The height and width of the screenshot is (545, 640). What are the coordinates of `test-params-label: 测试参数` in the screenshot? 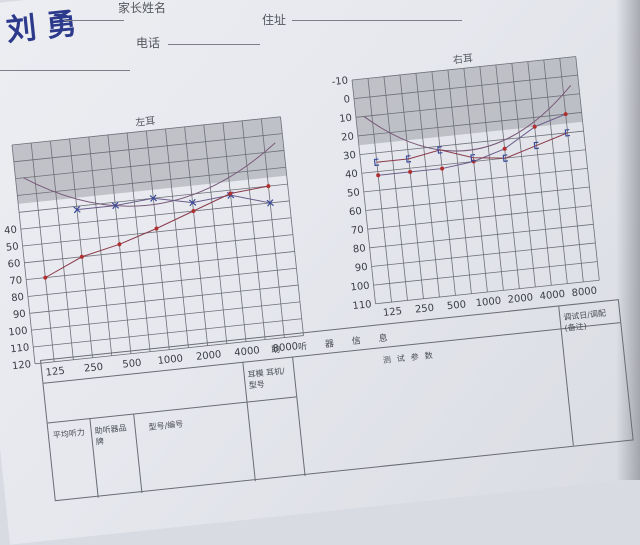 It's located at (411, 358).